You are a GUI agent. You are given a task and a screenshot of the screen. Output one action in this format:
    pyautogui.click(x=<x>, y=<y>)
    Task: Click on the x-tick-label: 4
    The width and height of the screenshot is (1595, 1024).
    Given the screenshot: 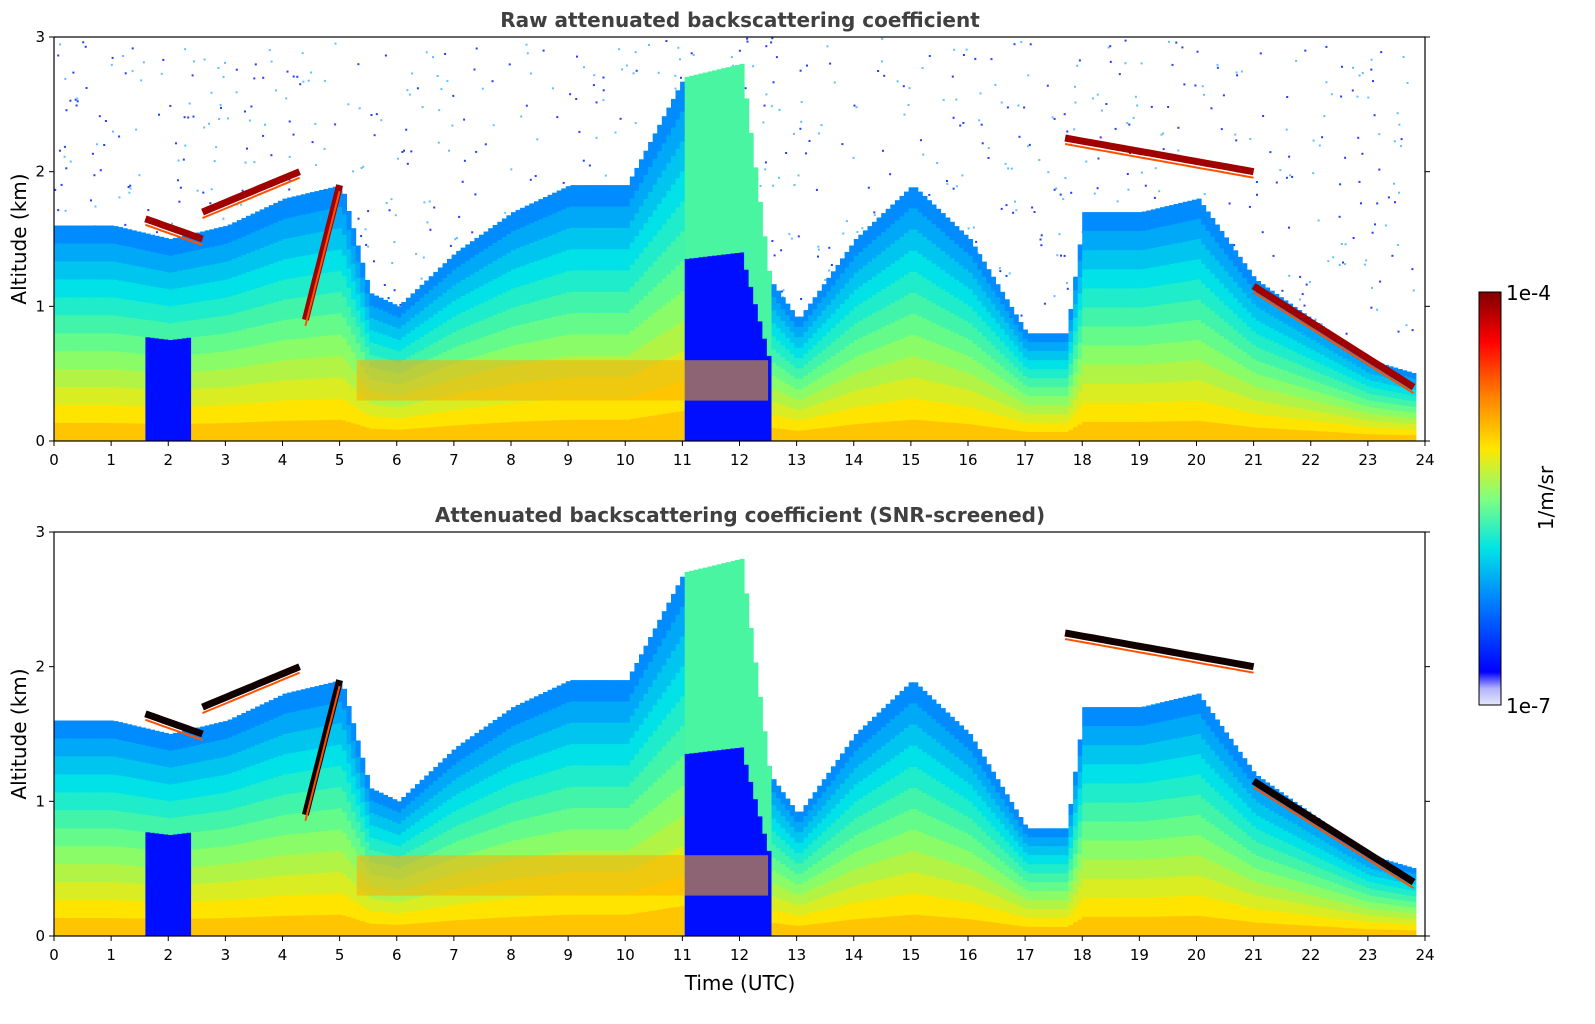 What is the action you would take?
    pyautogui.click(x=283, y=460)
    